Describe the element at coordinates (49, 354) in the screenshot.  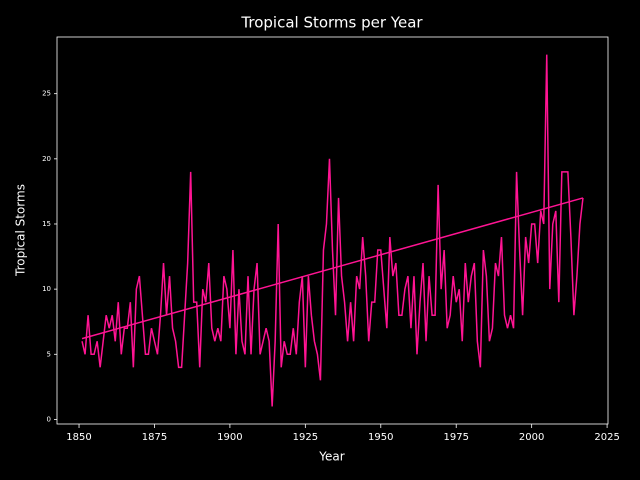
I see `y-tick-label: 5` at that location.